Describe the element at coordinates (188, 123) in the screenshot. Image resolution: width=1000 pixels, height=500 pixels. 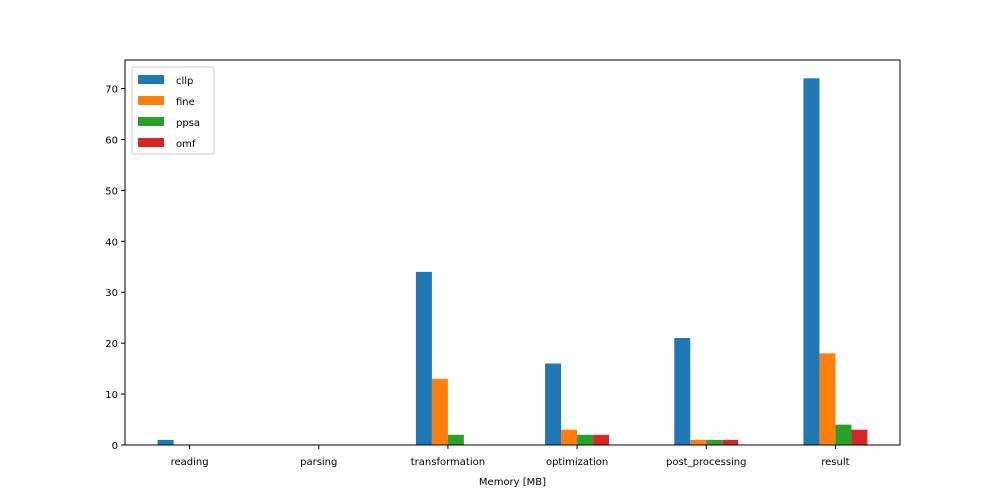
I see `legend-label-ppsa: ppsa` at that location.